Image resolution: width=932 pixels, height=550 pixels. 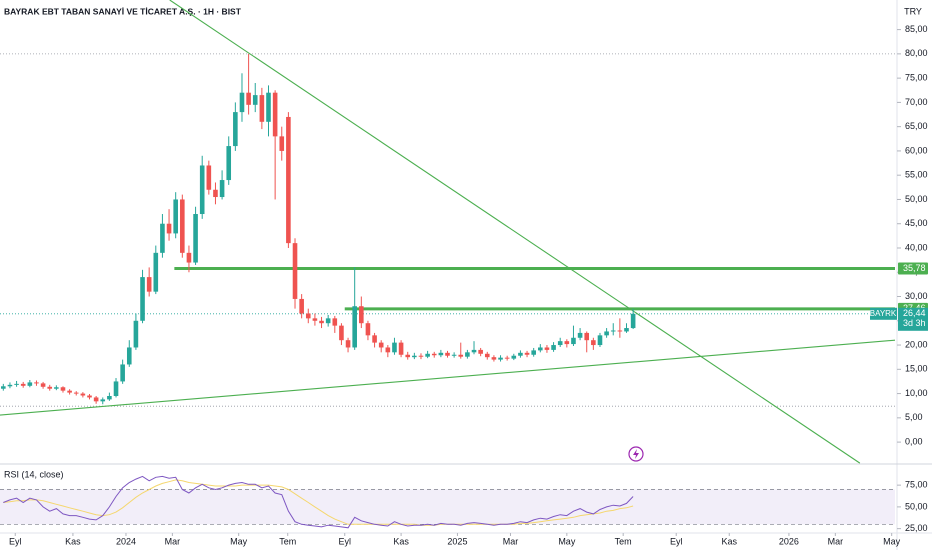 I want to click on alert-bolt, so click(x=636, y=454).